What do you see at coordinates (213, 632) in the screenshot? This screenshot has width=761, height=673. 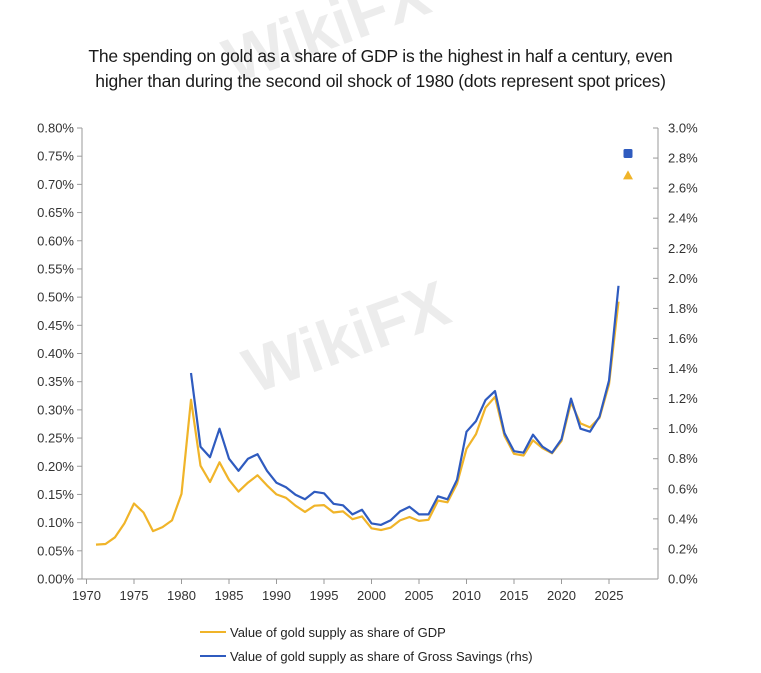 I see `legend-swatch-gdp` at bounding box center [213, 632].